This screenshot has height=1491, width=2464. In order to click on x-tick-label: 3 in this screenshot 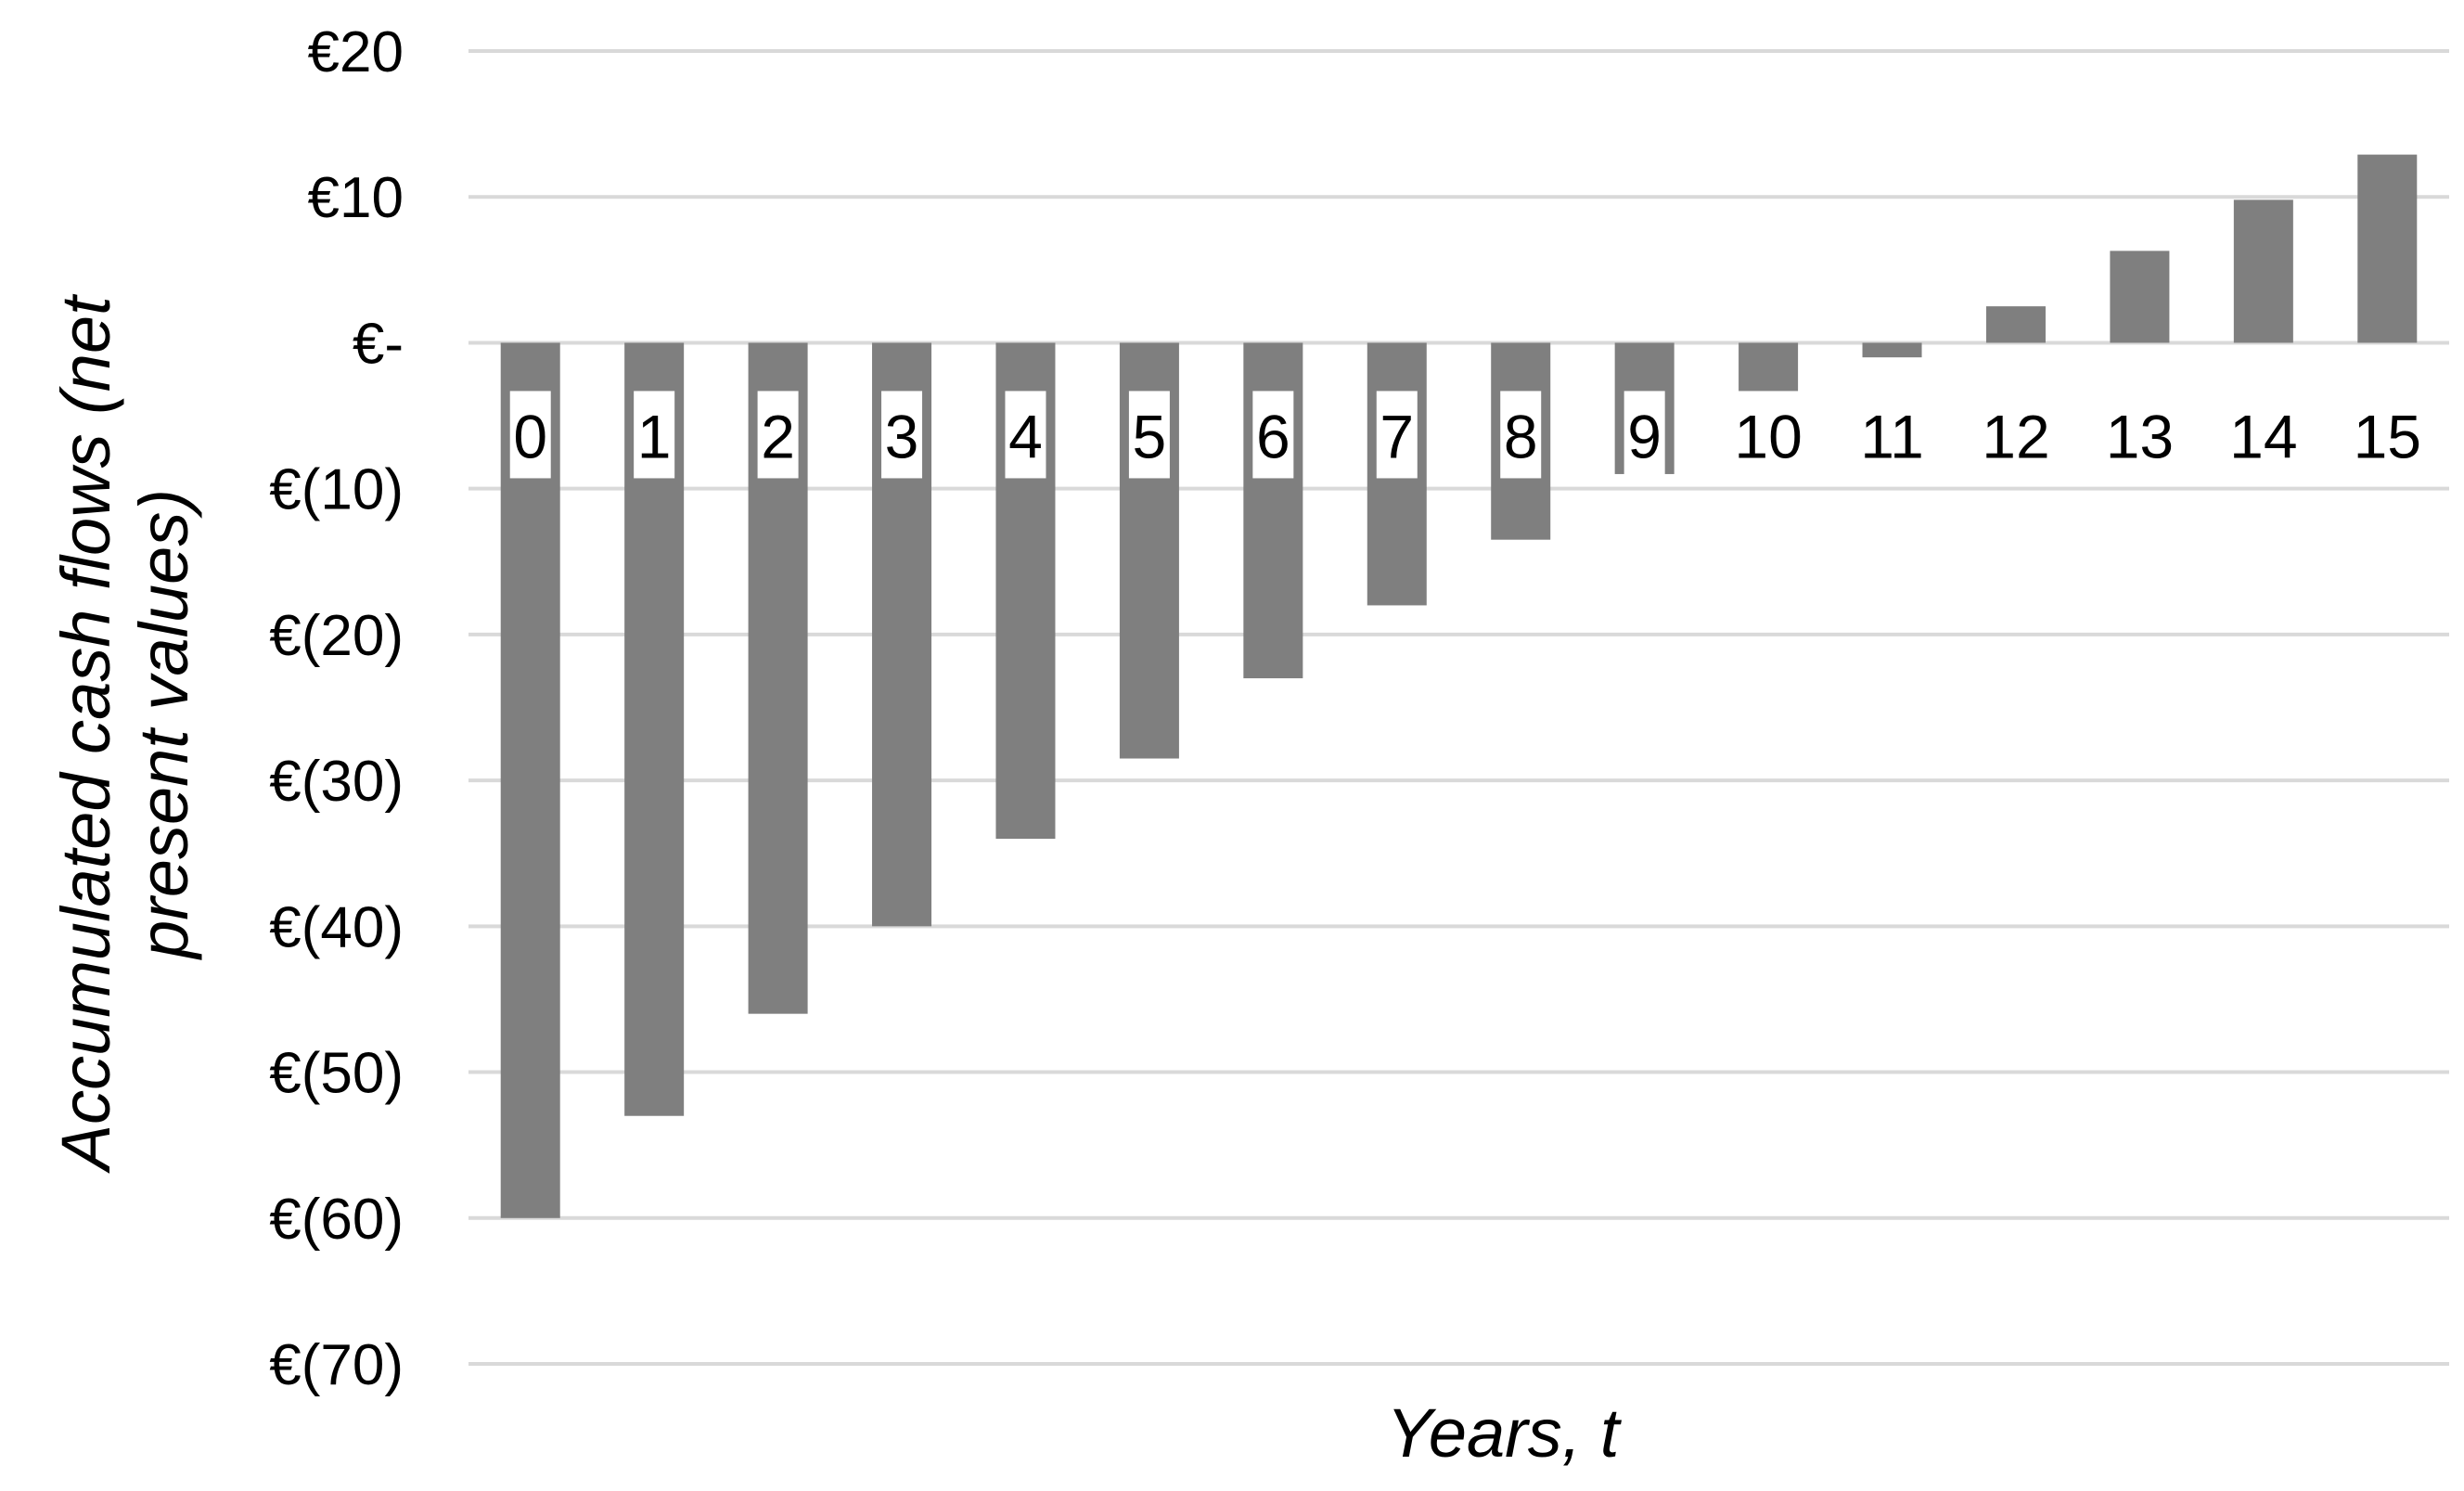, I will do `click(902, 436)`.